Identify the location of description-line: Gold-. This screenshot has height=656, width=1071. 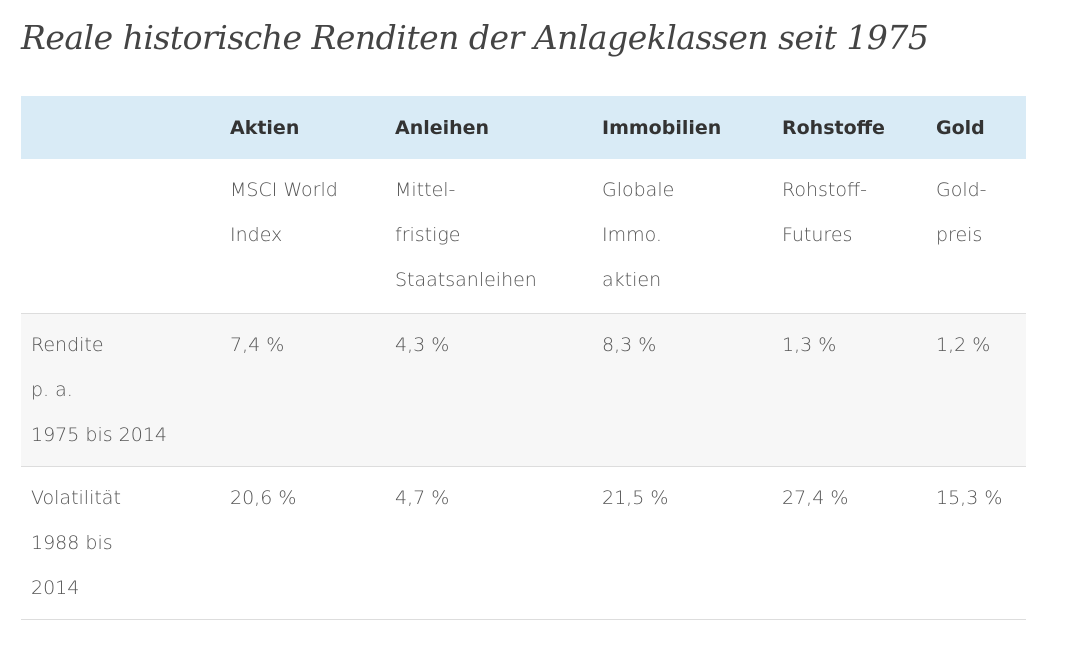
(961, 190).